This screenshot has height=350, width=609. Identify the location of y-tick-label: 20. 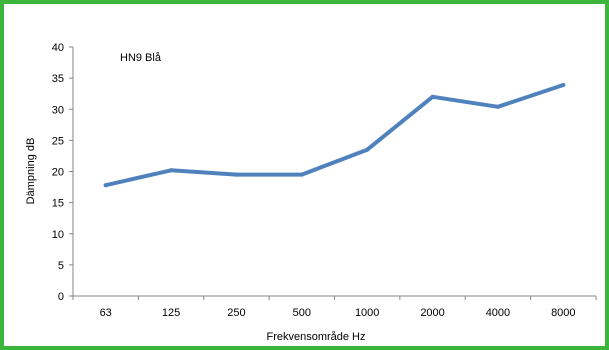
(58, 173).